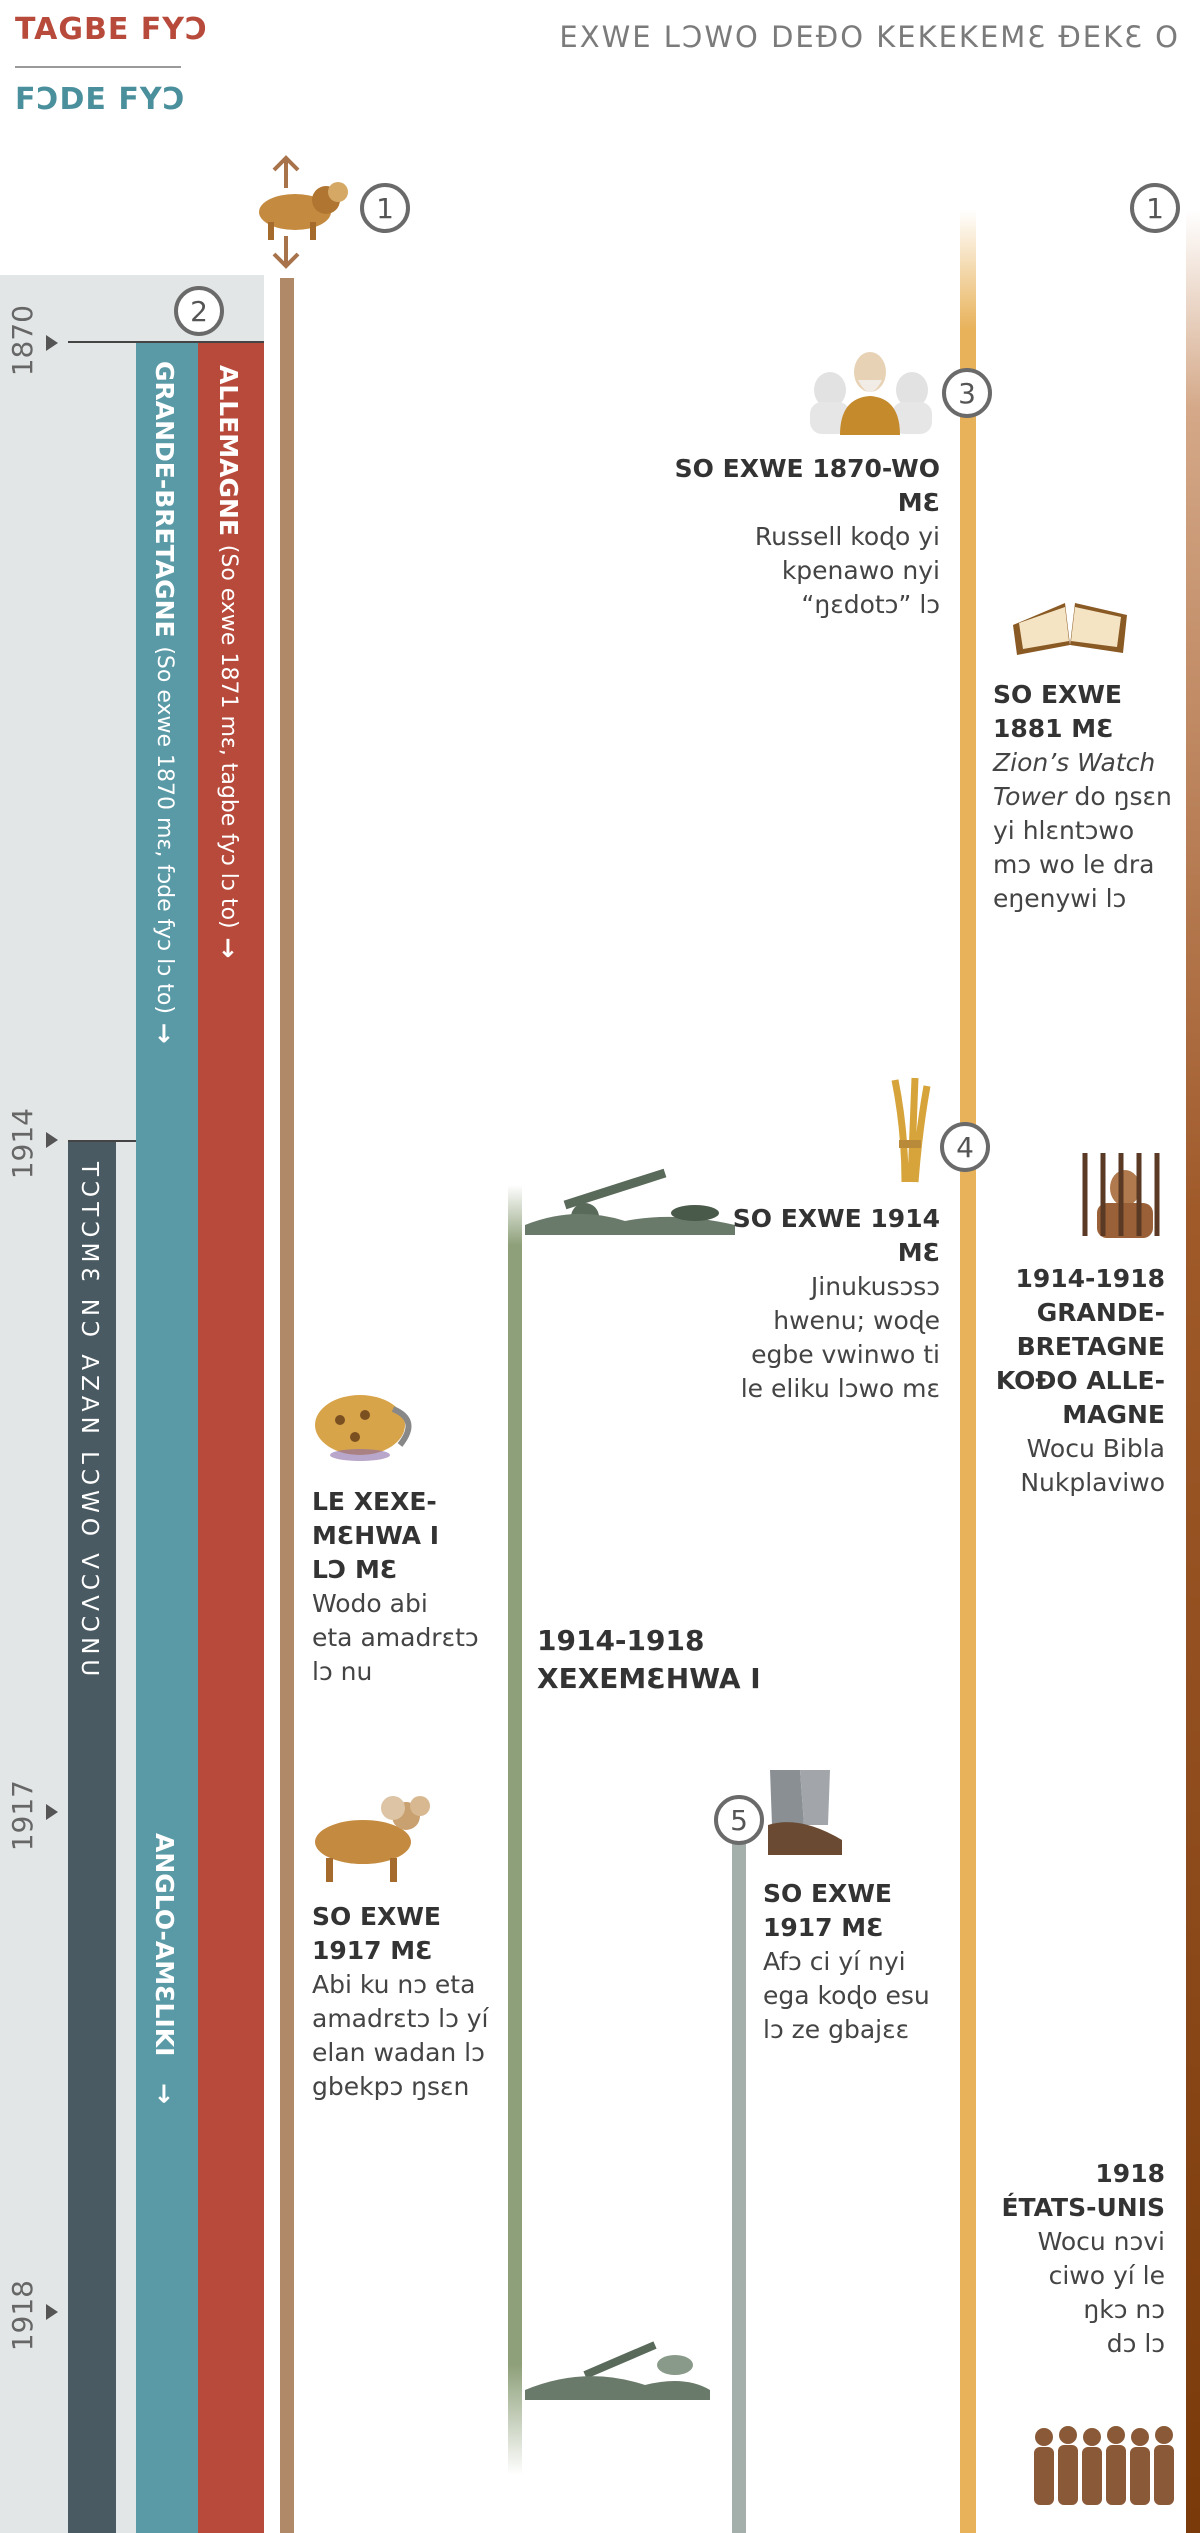 The width and height of the screenshot is (1200, 2533). I want to click on bar-anglo-american-dark: TƆTƆMƐ NƆ AZAN LƆWO VƆVƆNU, so click(92, 1837).